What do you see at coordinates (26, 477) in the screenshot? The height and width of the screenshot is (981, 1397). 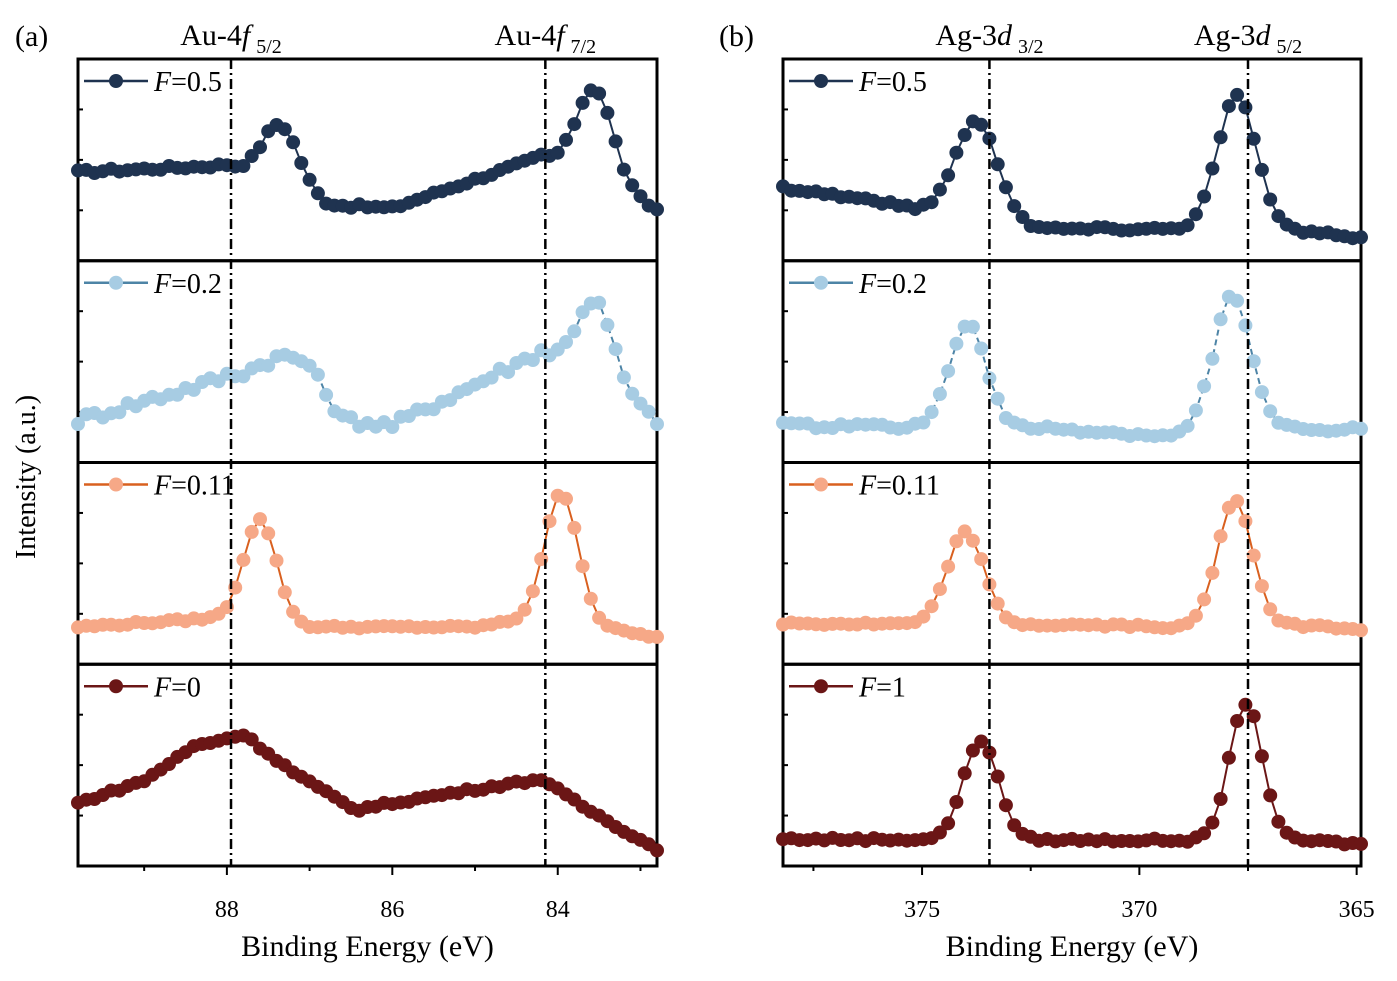 I see `y-axis-label: Intensity (a.u.)` at bounding box center [26, 477].